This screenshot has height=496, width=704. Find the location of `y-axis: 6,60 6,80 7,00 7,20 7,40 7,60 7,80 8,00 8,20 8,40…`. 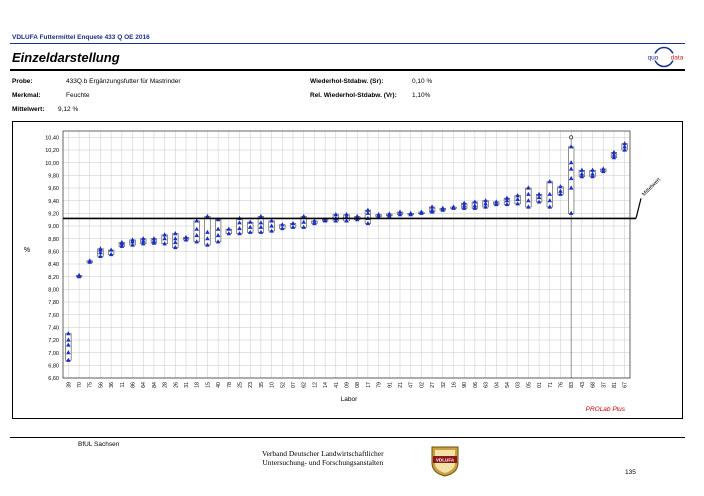

y-axis: 6,60 6,80 7,00 7,20 7,40 7,60 7,80 8,00 8,20 8,40… is located at coordinates (52, 259).